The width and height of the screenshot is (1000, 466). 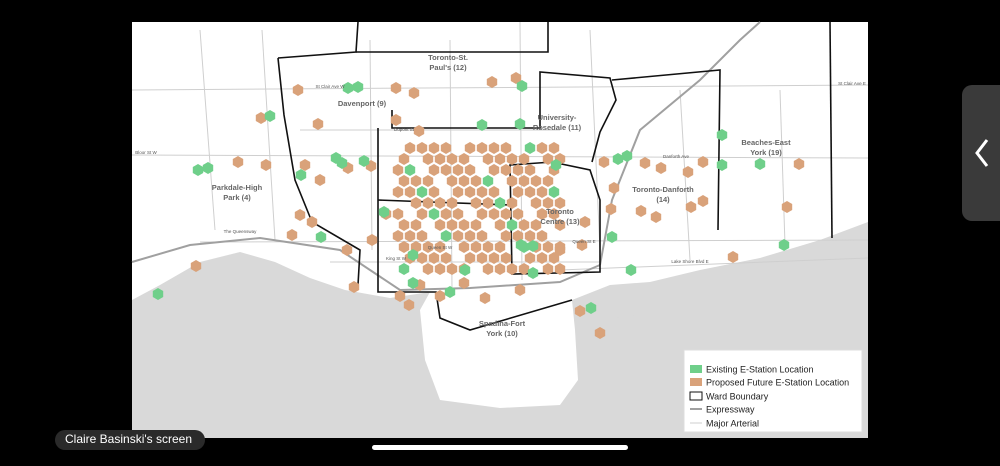 I want to click on street-label: Bloor St W, so click(x=146, y=152).